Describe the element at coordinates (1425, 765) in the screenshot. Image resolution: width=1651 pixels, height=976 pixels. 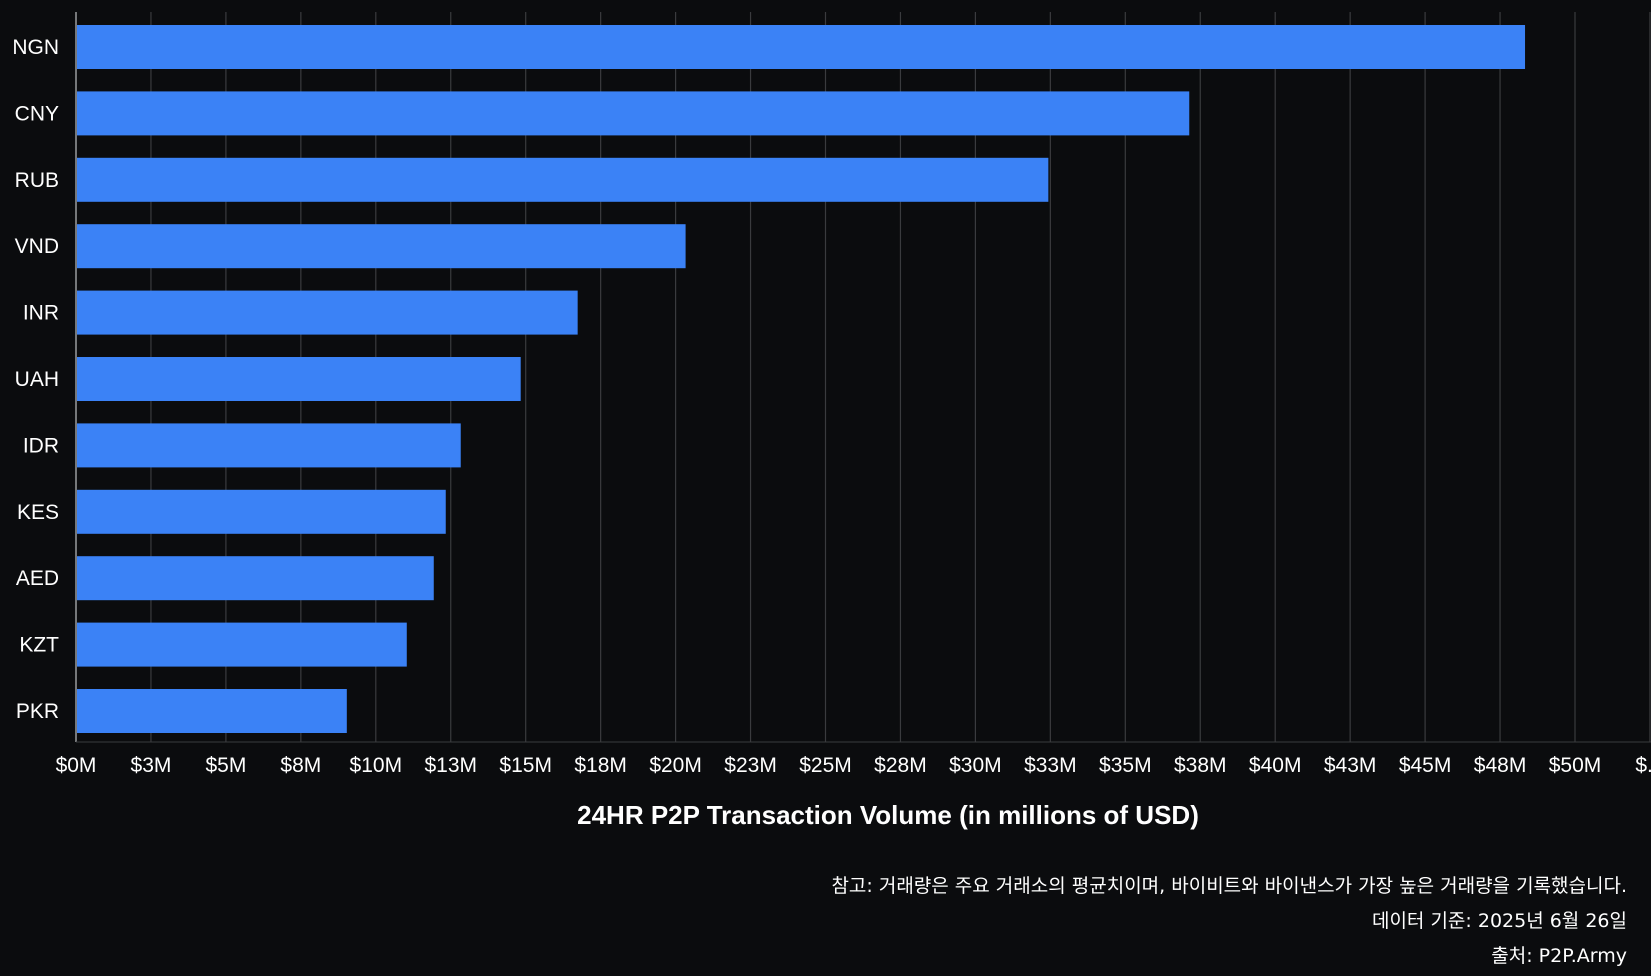
I see `x-tick-label: $45M` at that location.